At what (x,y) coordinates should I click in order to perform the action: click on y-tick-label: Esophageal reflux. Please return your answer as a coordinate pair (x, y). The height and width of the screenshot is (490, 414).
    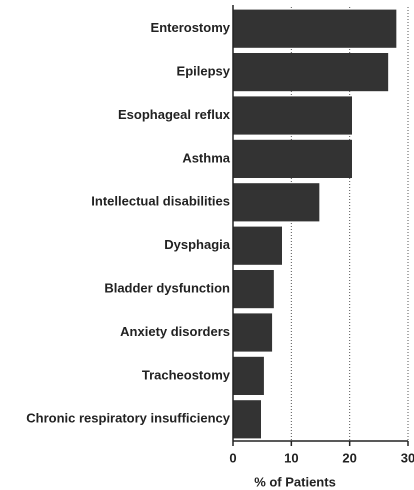
    Looking at the image, I should click on (174, 114).